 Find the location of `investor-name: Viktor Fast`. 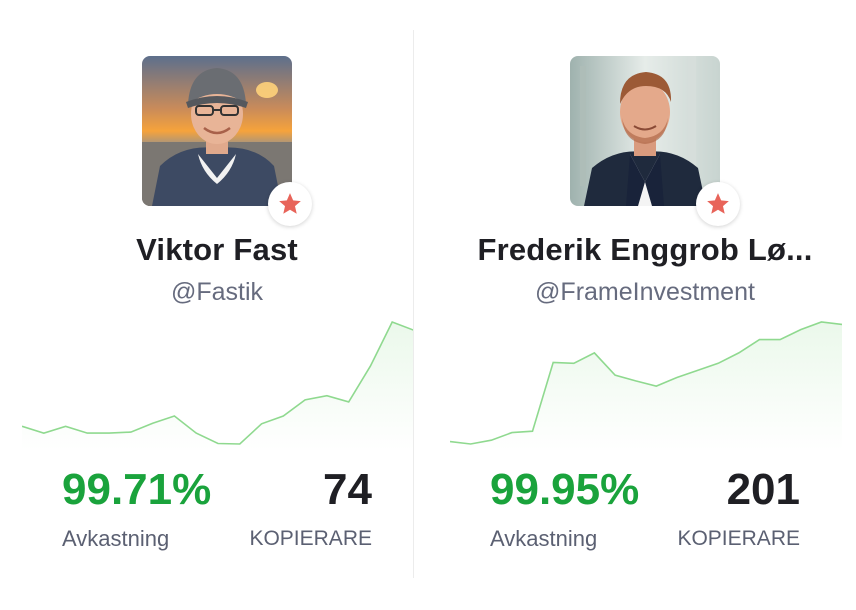

investor-name: Viktor Fast is located at coordinates (217, 249).